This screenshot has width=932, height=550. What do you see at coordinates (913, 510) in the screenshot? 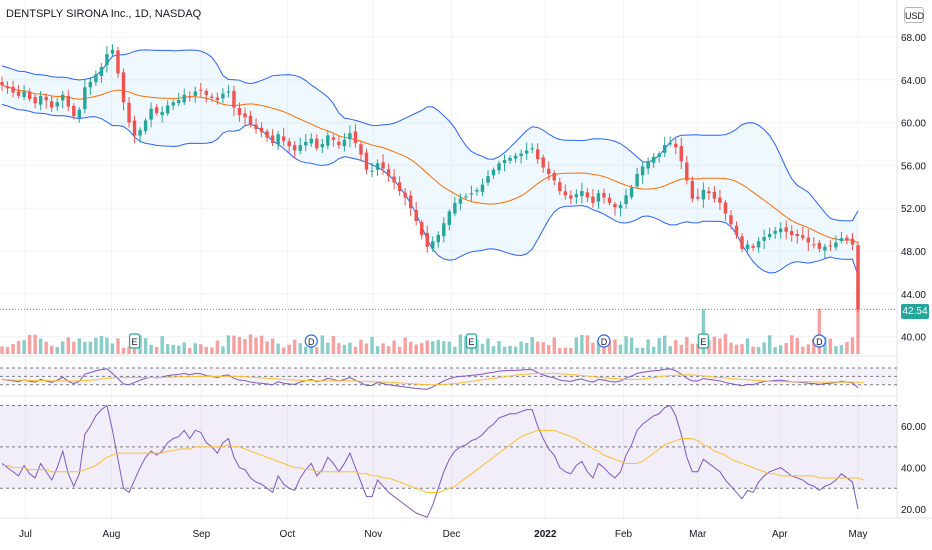
I see `rsi-tick-label: 20.00` at bounding box center [913, 510].